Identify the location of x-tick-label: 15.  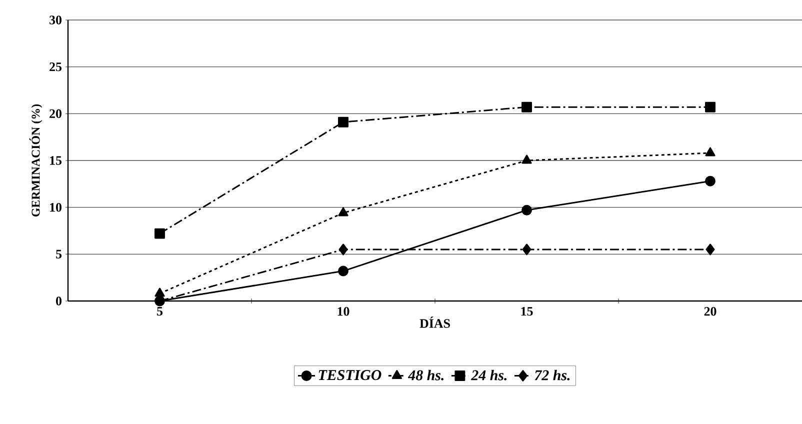
(527, 311).